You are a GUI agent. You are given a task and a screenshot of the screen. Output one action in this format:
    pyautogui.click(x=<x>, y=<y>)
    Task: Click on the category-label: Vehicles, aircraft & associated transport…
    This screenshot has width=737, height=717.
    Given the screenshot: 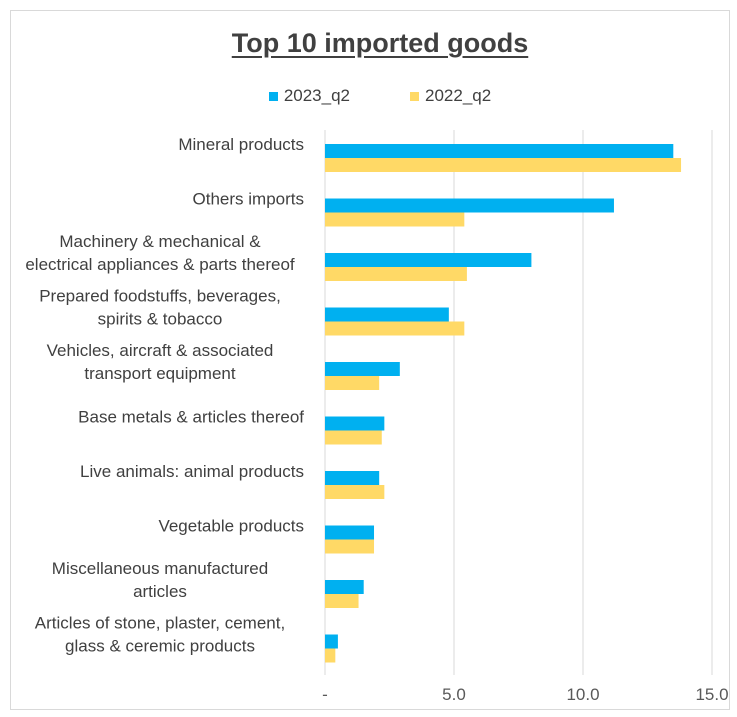 What is the action you would take?
    pyautogui.click(x=160, y=362)
    